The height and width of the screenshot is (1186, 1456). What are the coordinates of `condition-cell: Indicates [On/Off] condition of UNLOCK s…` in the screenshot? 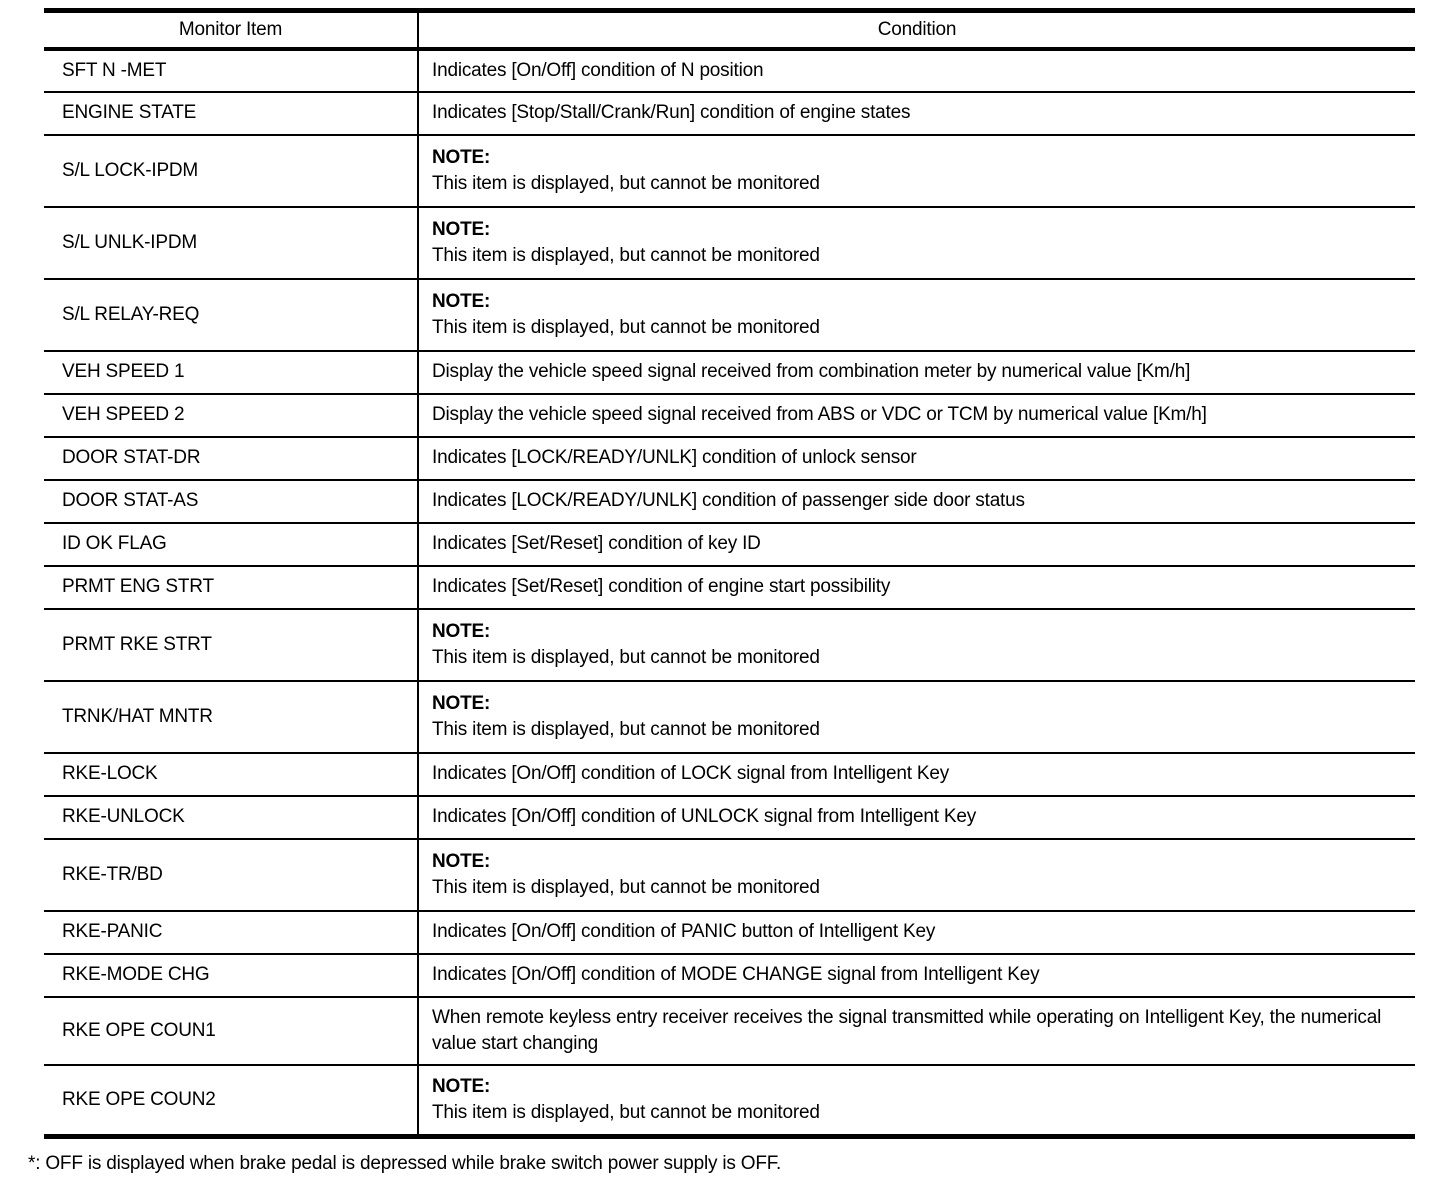 It's located at (916, 817).